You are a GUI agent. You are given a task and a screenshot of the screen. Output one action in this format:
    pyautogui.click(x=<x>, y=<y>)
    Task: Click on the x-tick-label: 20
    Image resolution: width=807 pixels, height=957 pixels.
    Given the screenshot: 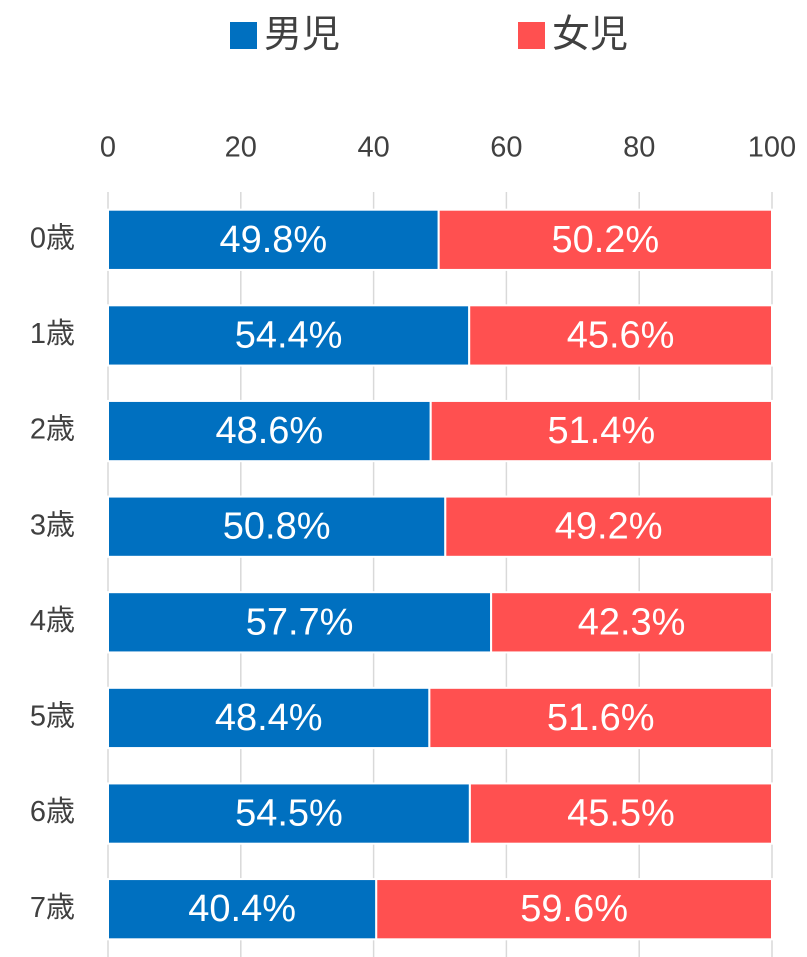 What is the action you would take?
    pyautogui.click(x=241, y=148)
    